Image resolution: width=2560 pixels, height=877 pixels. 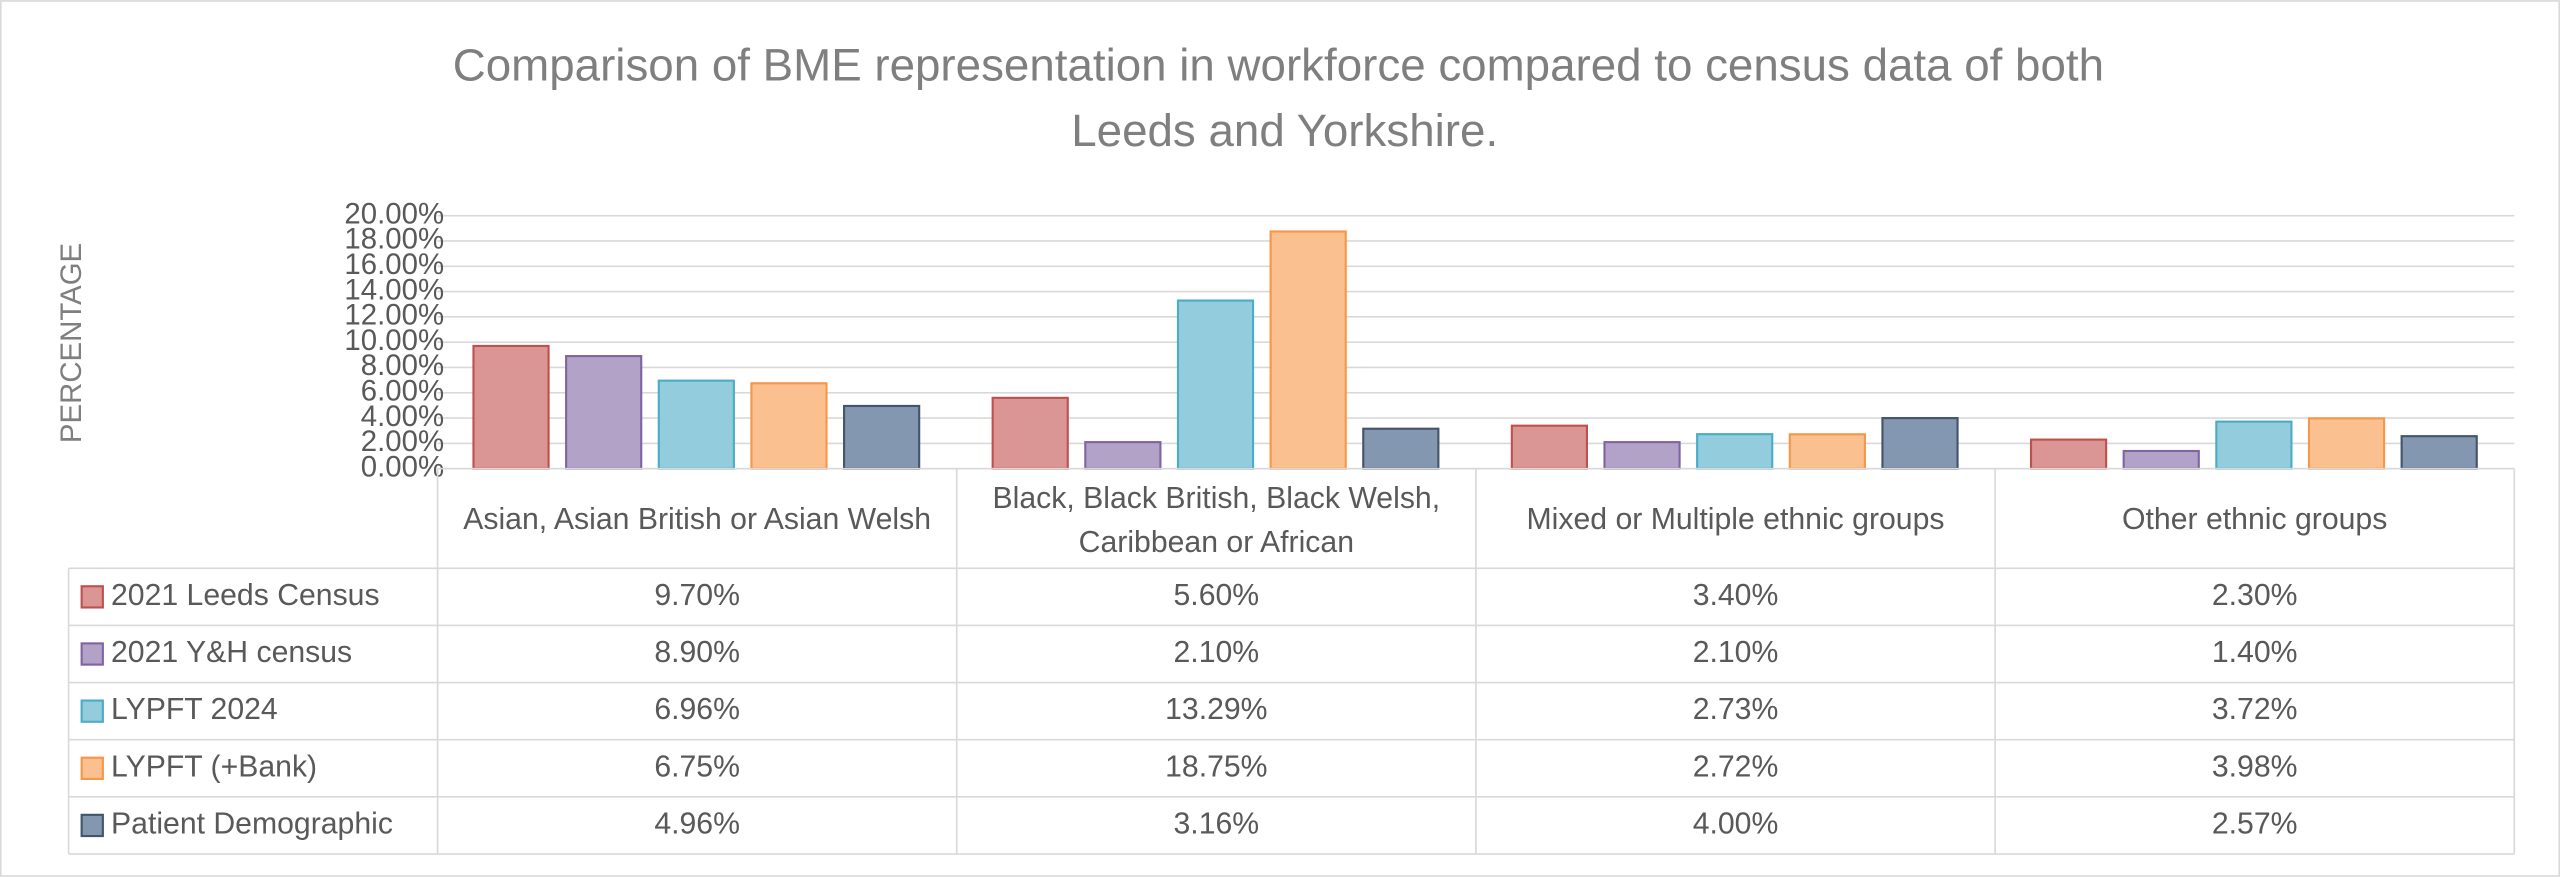 I want to click on y-tick-label: 6.00%, so click(x=402, y=391).